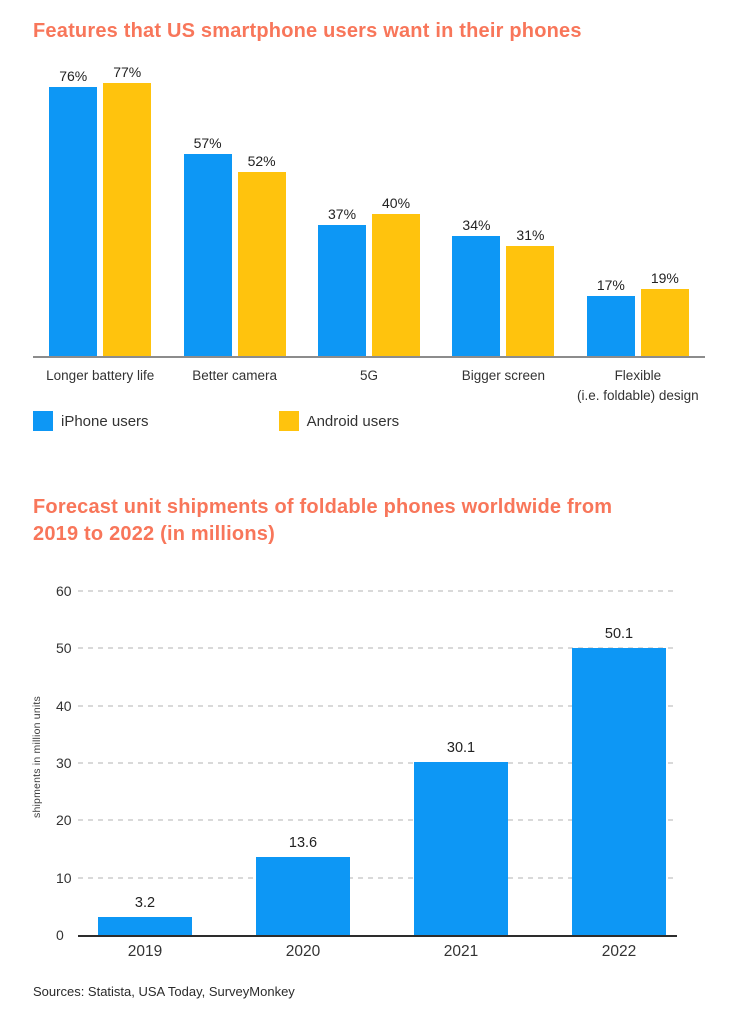  What do you see at coordinates (619, 951) in the screenshot?
I see `x-tick-2022: 2022` at bounding box center [619, 951].